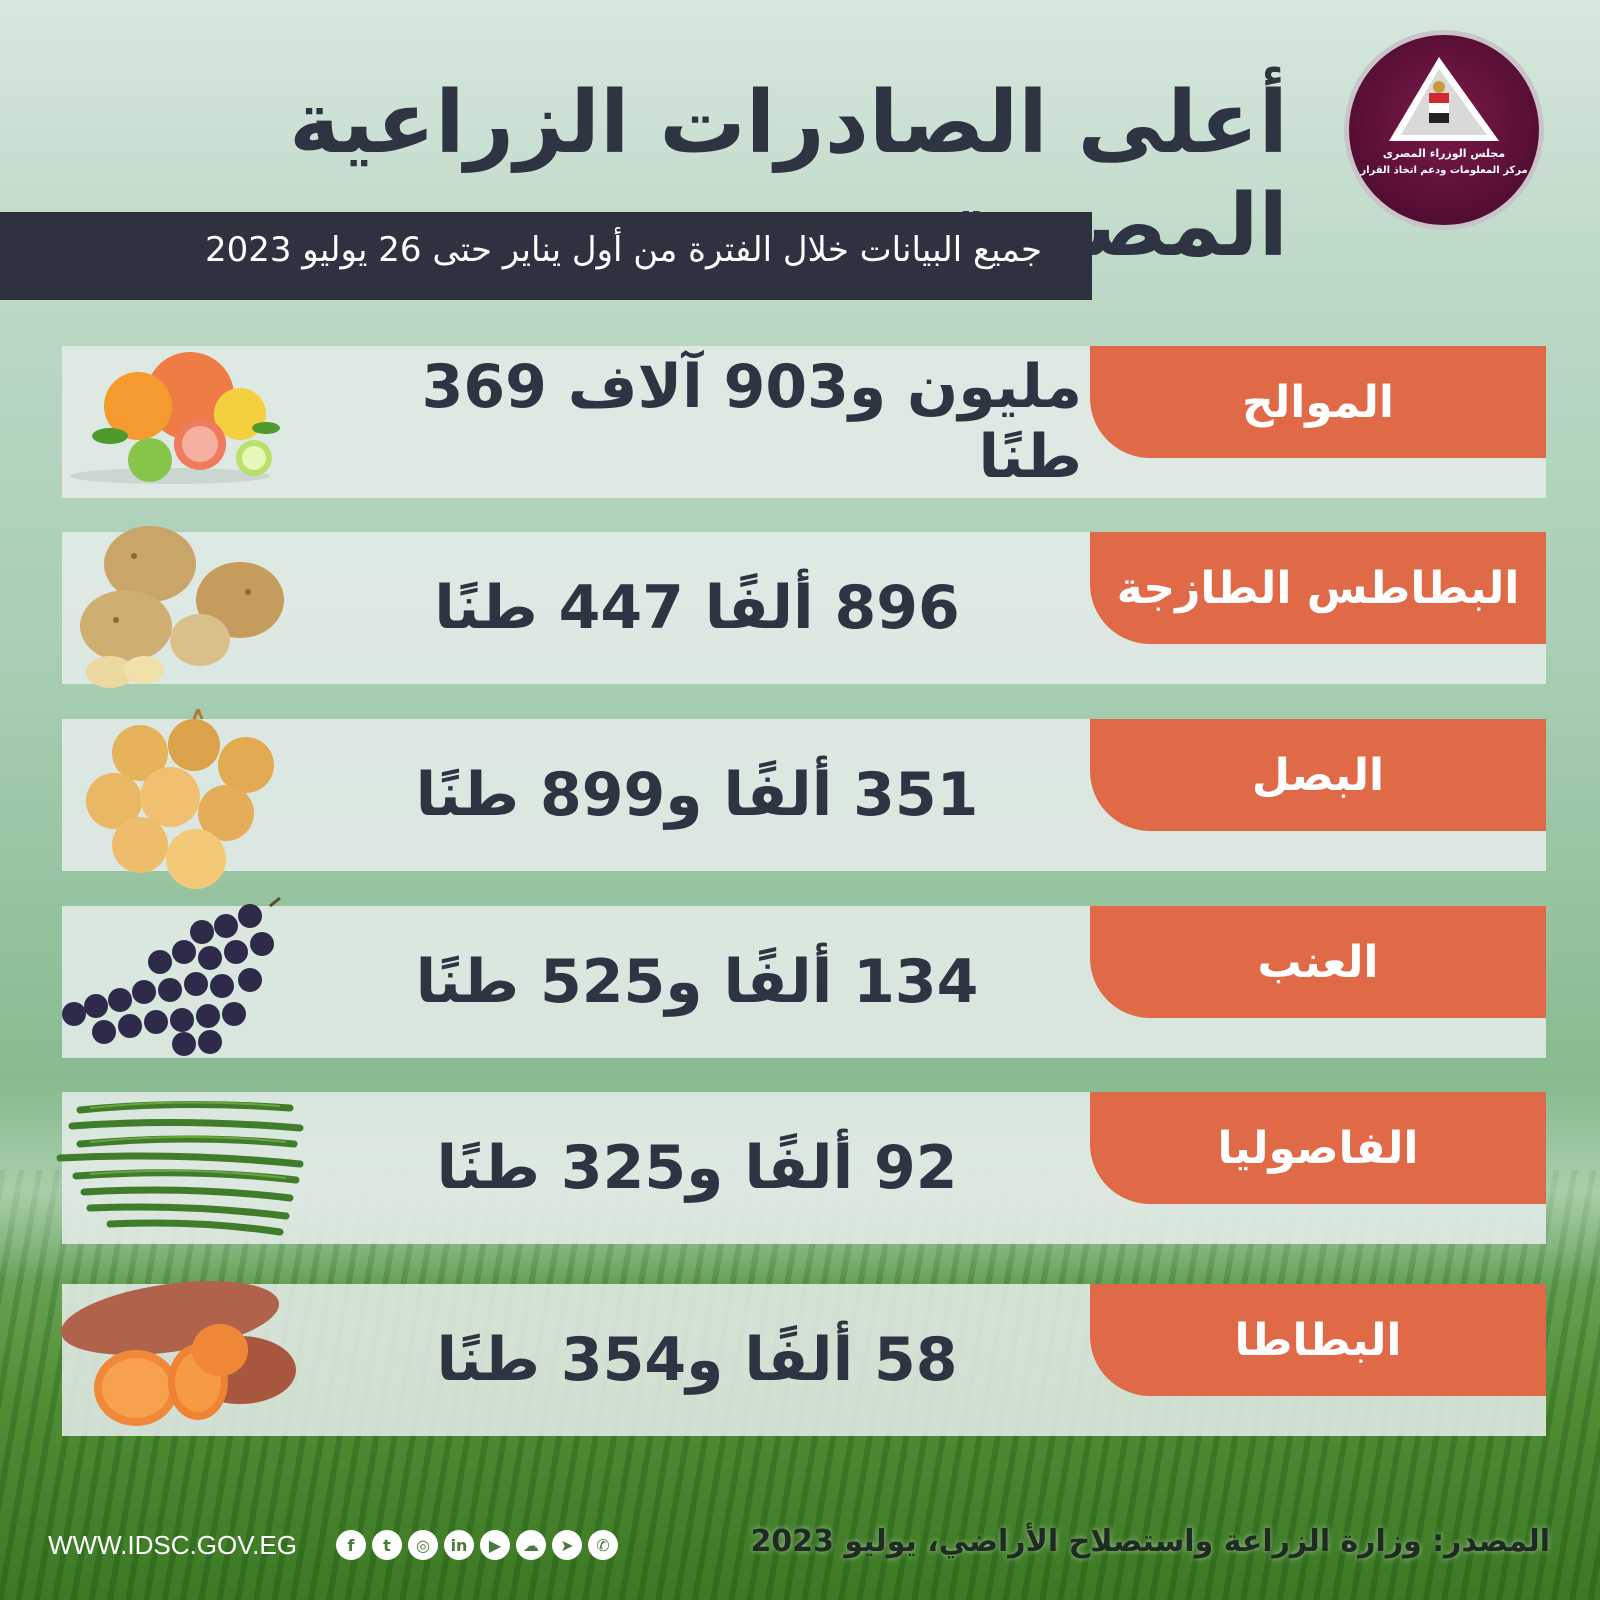 The image size is (1600, 1600). What do you see at coordinates (1444, 170) in the screenshot?
I see `logo-line-2: مركز المعلومات ودعم اتخاذ القرار` at bounding box center [1444, 170].